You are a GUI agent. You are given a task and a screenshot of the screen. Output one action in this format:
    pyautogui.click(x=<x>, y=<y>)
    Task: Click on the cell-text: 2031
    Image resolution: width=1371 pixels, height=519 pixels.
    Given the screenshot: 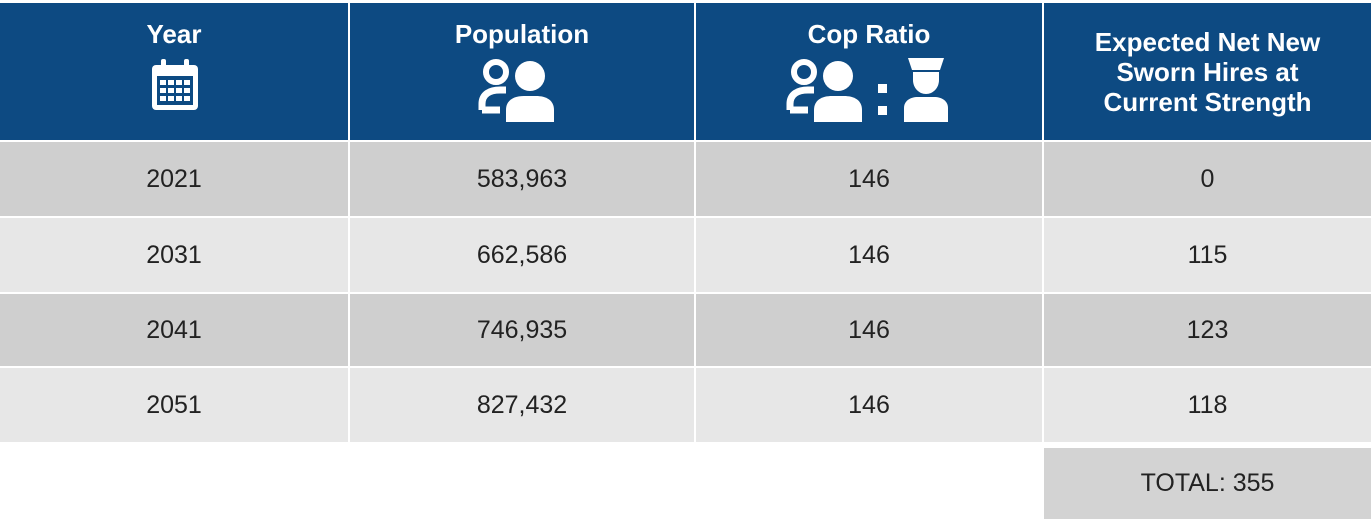 What is the action you would take?
    pyautogui.click(x=174, y=254)
    